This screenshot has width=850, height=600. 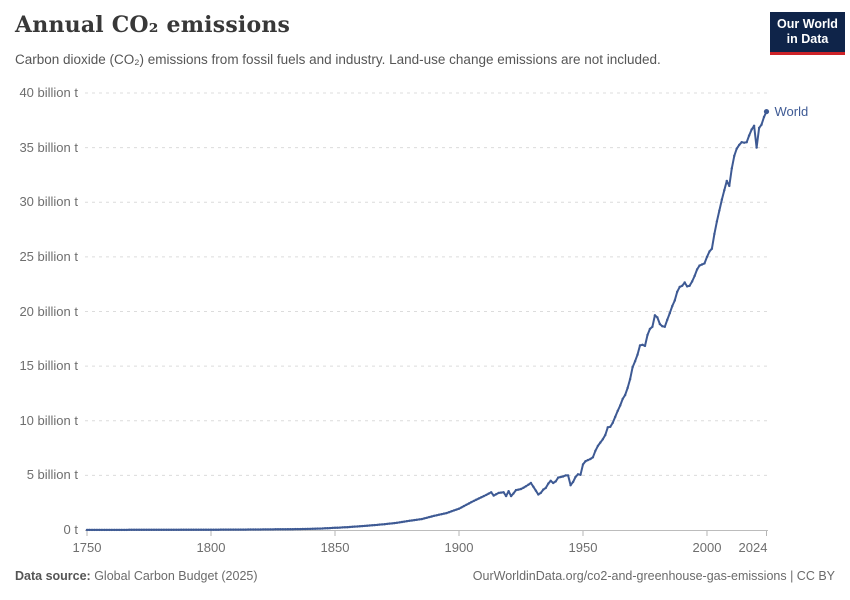 I want to click on series-end-dot, so click(x=766, y=111).